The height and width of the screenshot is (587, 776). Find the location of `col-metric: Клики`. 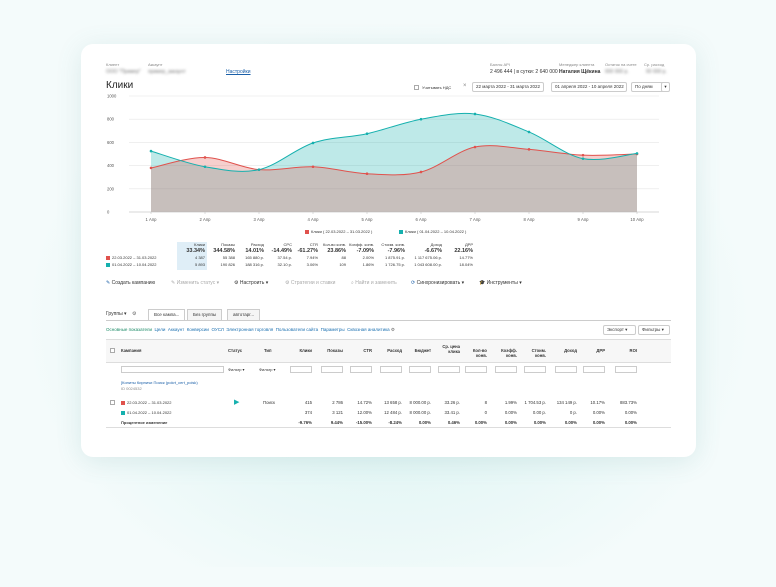

col-metric: Клики is located at coordinates (305, 350).